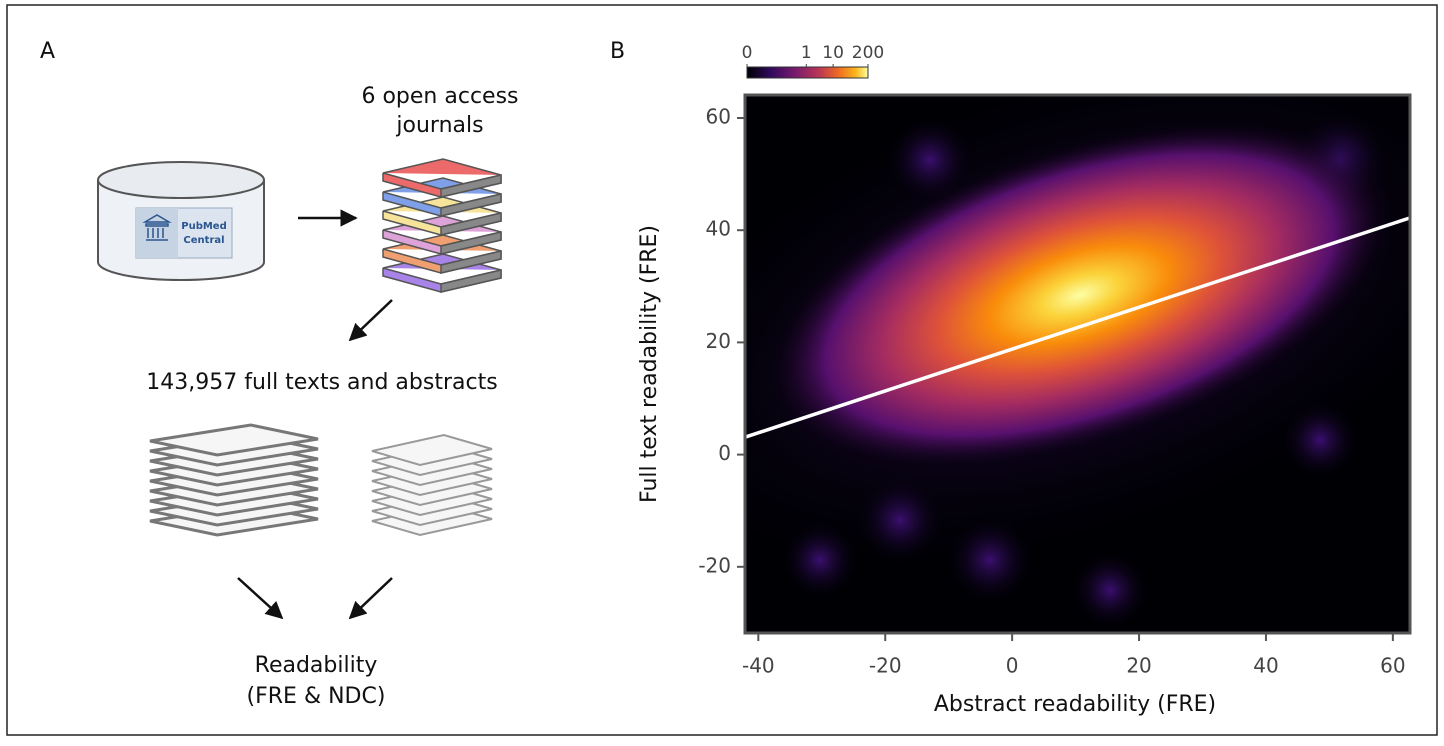  I want to click on colorbar, so click(807, 72).